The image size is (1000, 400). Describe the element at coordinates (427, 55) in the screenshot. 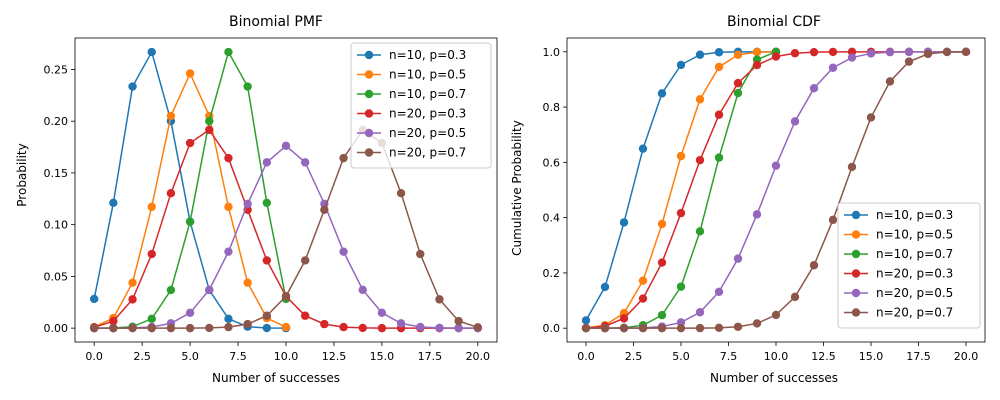

I see `pmf-legend-label: n=10, p=0.3` at that location.